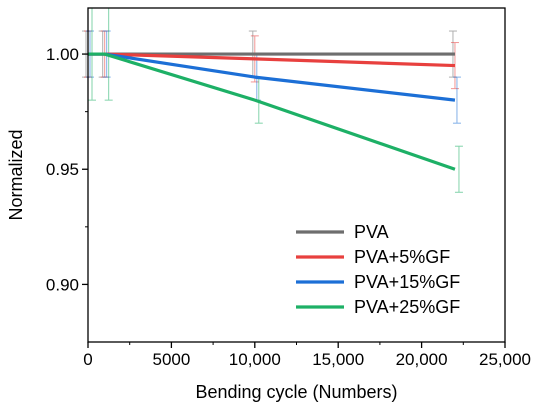 The image size is (550, 412). What do you see at coordinates (171, 359) in the screenshot?
I see `x-tick-label: 5000` at bounding box center [171, 359].